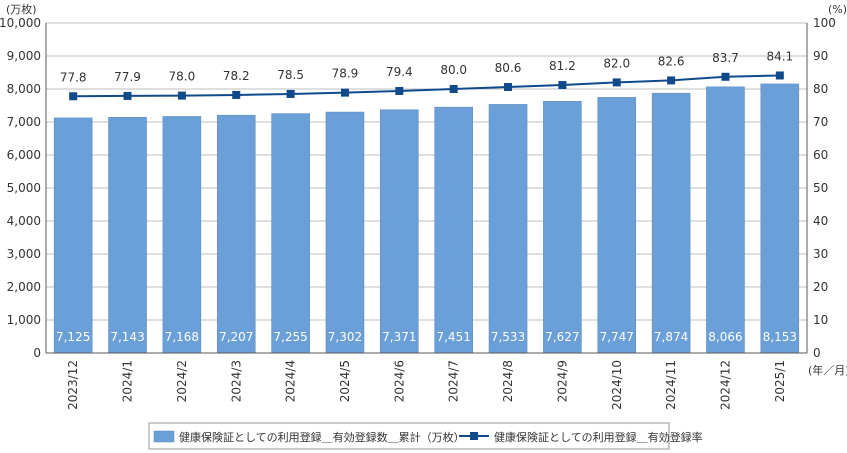 This screenshot has height=453, width=847. What do you see at coordinates (73, 385) in the screenshot?
I see `x-tick-label: 2023/12` at bounding box center [73, 385].